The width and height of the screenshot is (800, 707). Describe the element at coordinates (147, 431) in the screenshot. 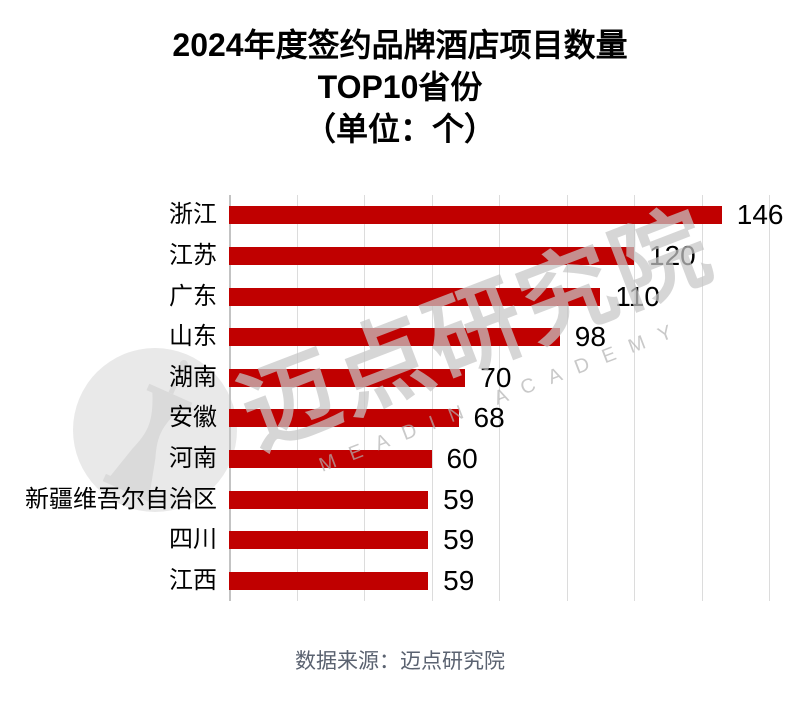

I see `tower-icon` at that location.